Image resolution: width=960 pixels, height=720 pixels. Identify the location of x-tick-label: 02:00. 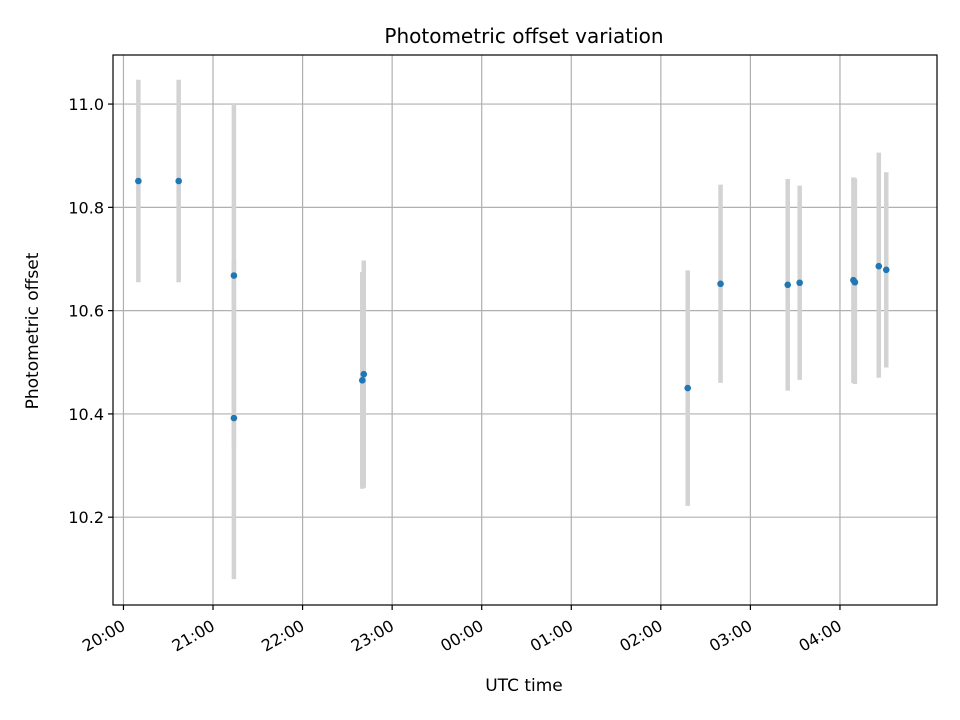
(640, 636).